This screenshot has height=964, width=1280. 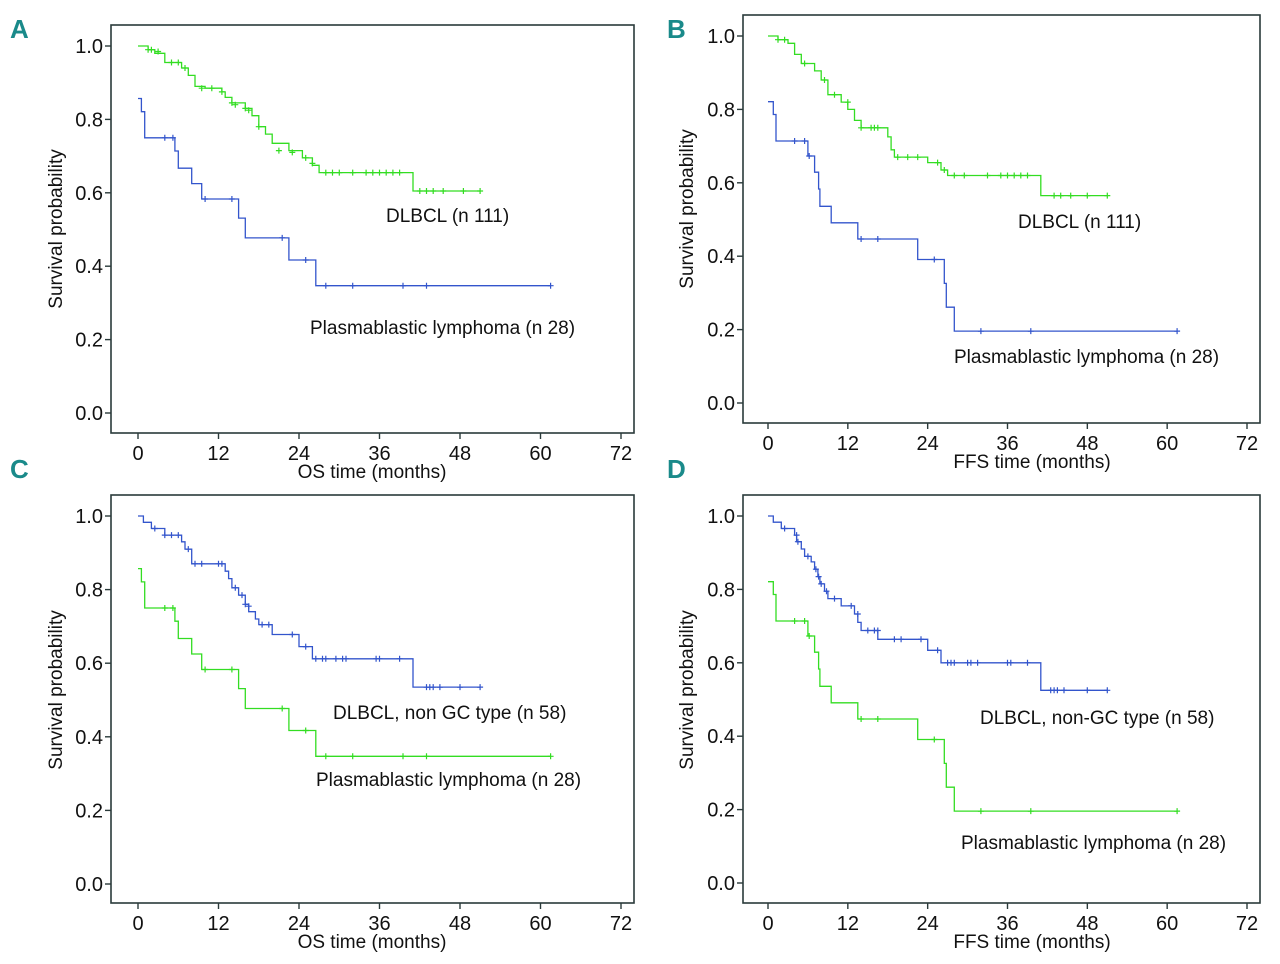 What do you see at coordinates (721, 184) in the screenshot?
I see `y-tick-label: 0.6` at bounding box center [721, 184].